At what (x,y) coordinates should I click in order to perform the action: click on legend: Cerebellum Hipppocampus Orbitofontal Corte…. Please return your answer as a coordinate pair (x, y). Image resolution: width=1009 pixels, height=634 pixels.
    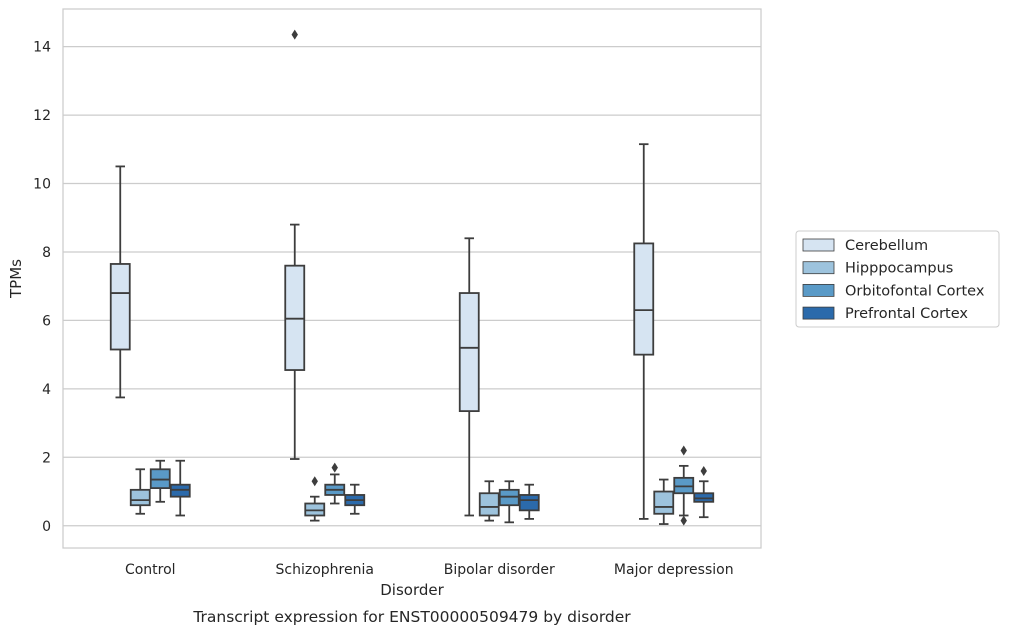
    Looking at the image, I should click on (897, 279).